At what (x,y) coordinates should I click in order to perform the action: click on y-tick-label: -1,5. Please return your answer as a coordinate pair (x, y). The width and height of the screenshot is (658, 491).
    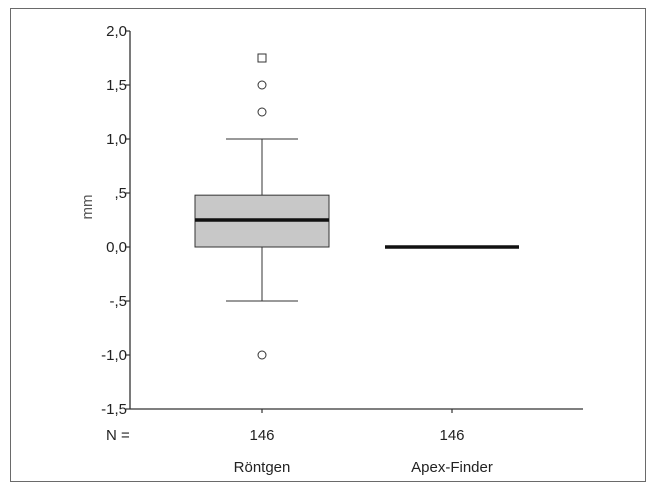
    Looking at the image, I should click on (114, 409).